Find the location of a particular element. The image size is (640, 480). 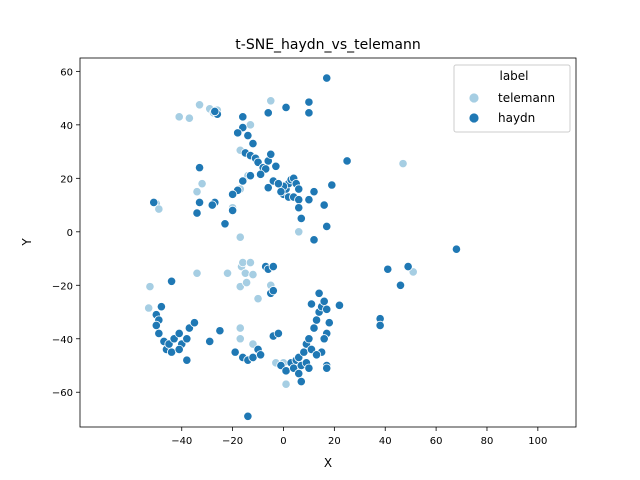

legend-label-haydn: haydn is located at coordinates (516, 118).